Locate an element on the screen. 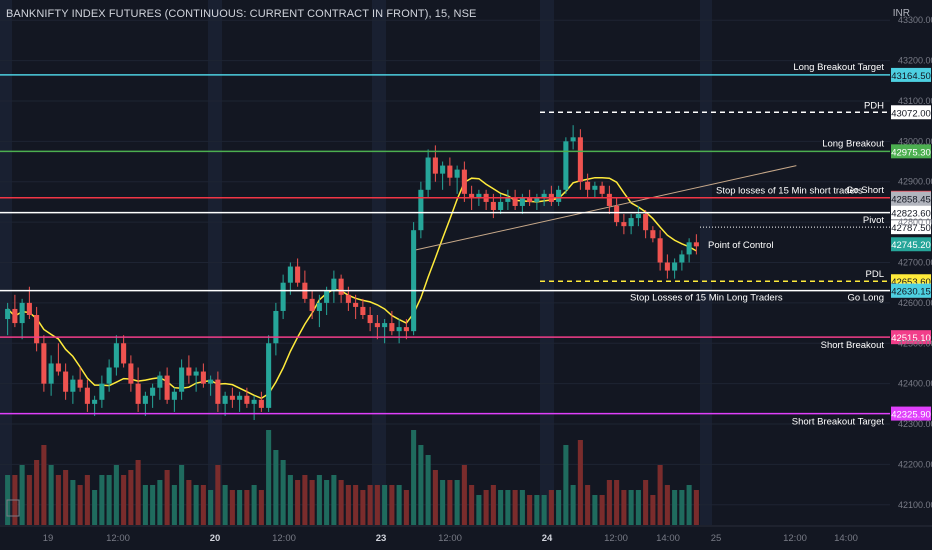 The height and width of the screenshot is (550, 932). price-line-text: Stop Losses of 15 Min Long Traders is located at coordinates (706, 298).